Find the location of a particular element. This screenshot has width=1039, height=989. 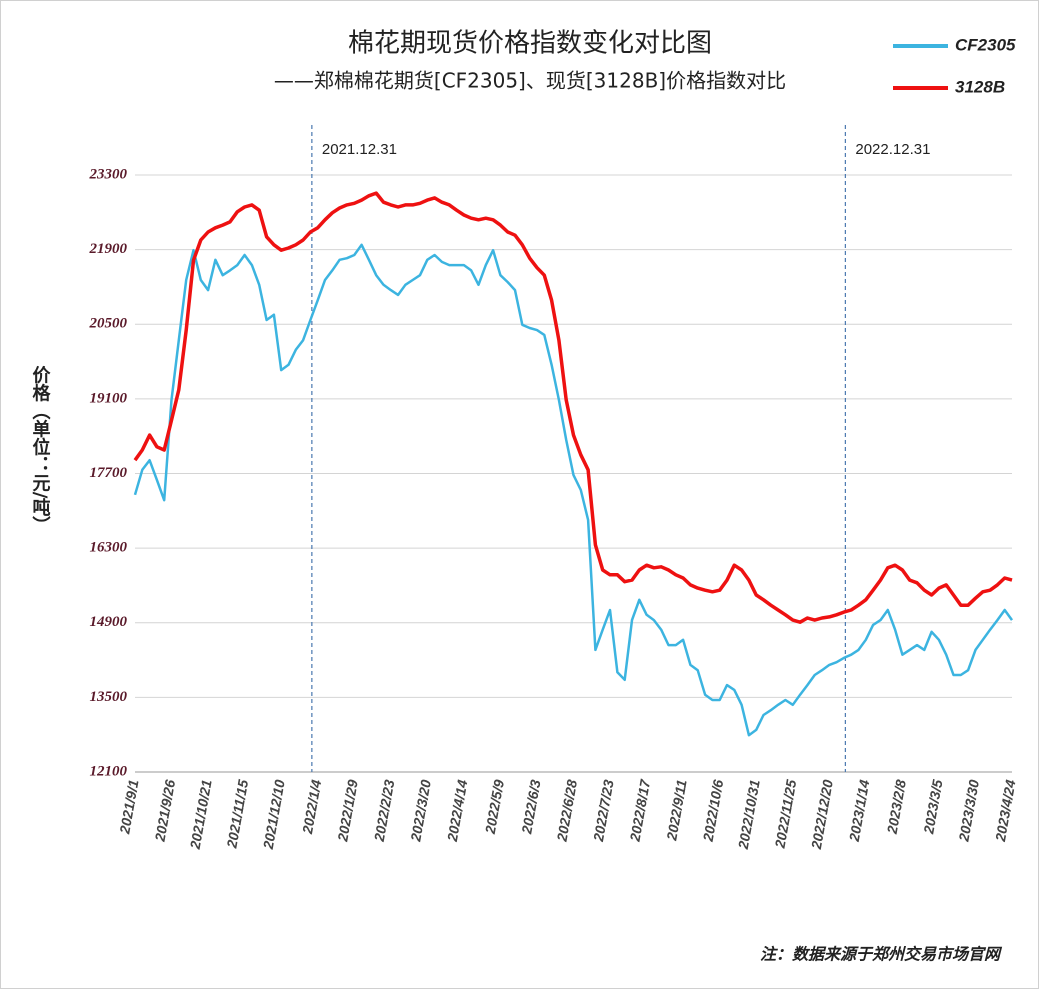

y-tick-label: 13500 is located at coordinates (109, 697).